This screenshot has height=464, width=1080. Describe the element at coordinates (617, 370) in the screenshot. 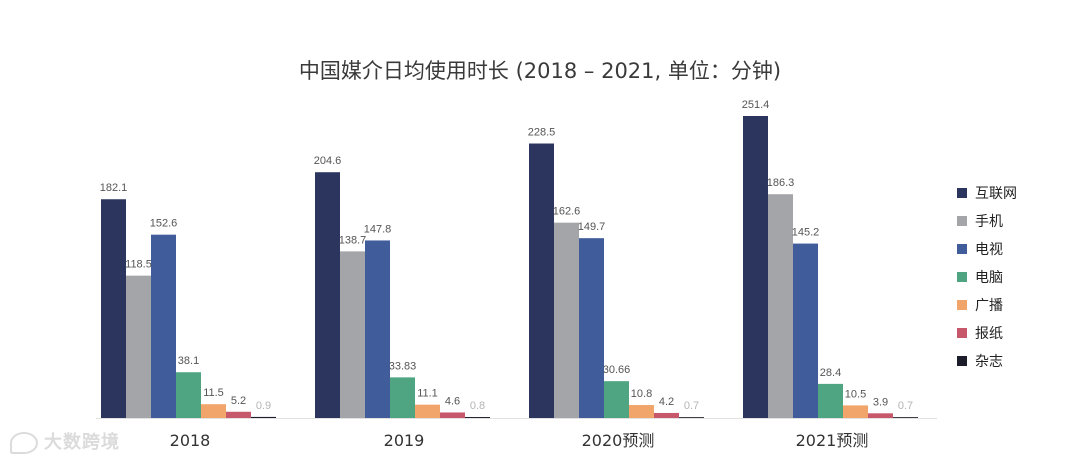

I see `data-label-2-3: 30.66` at that location.